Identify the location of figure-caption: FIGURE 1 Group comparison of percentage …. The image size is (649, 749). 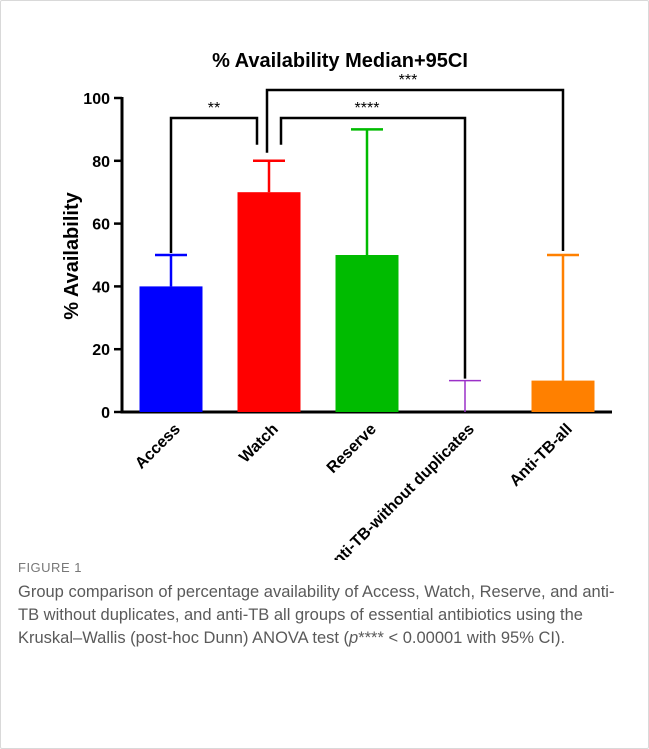
(323, 605).